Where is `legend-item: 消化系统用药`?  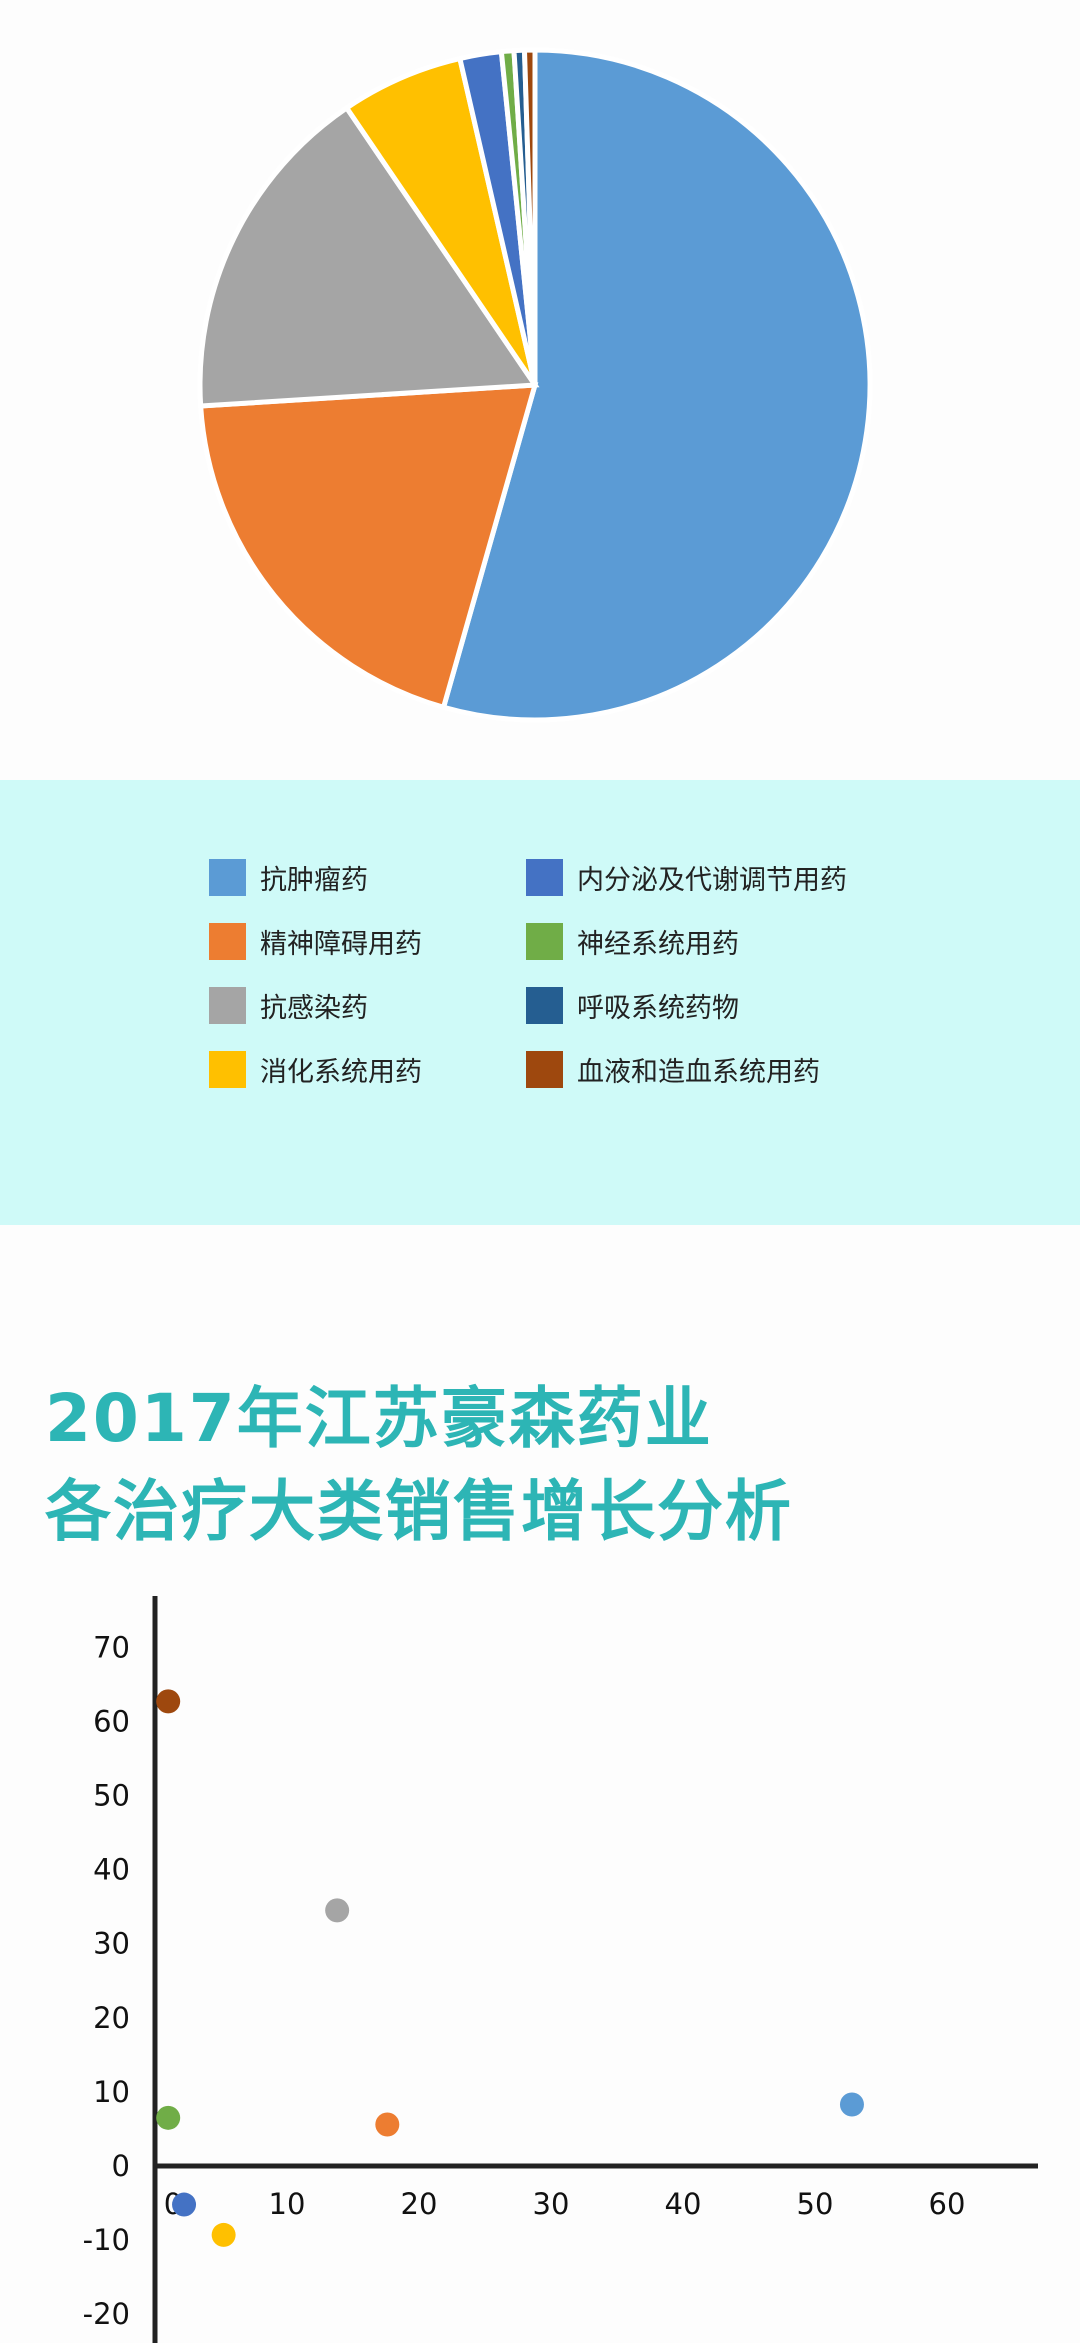 legend-item: 消化系统用药 is located at coordinates (315, 1069).